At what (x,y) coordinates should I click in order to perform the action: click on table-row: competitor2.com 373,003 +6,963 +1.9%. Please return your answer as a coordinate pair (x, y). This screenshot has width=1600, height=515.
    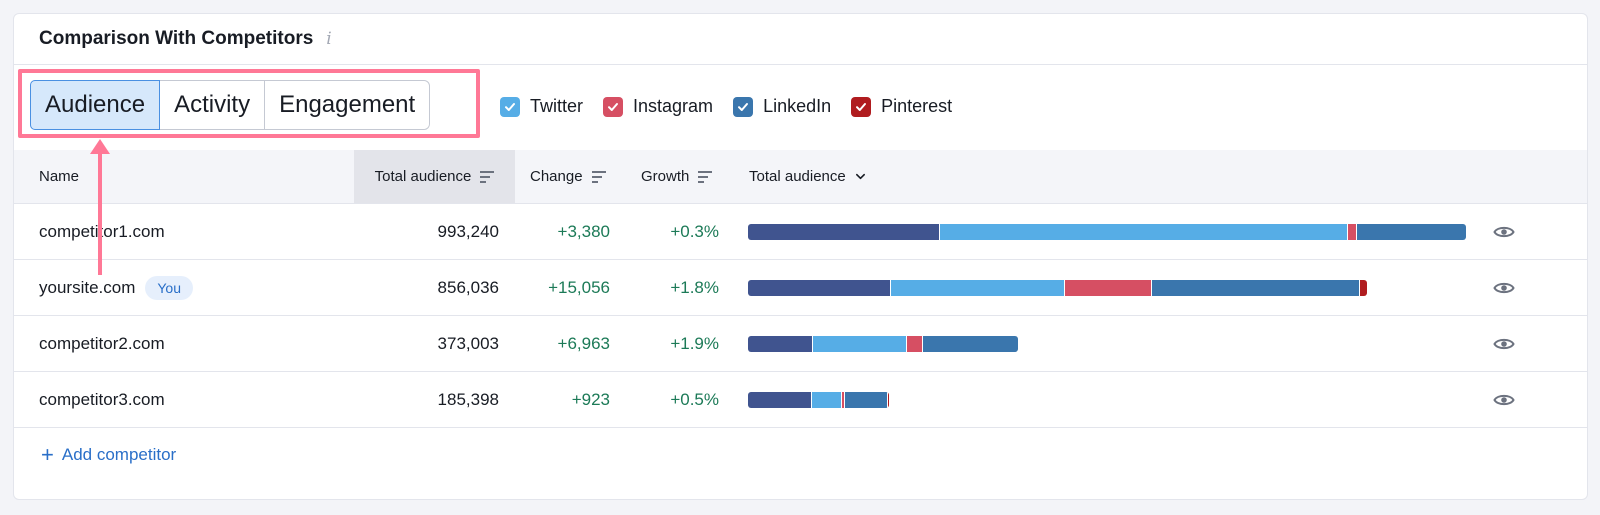
    Looking at the image, I should click on (800, 344).